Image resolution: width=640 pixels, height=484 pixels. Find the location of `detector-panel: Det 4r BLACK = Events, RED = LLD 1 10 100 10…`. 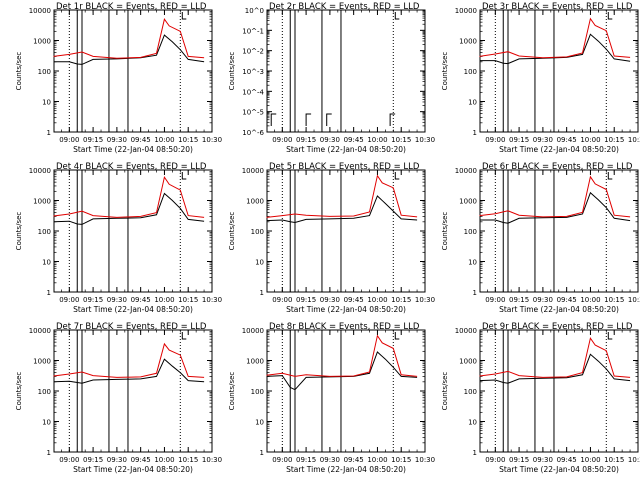

detector-panel: Det 4r BLACK = Events, RED = LLD 1 10 100 10… is located at coordinates (118, 238).